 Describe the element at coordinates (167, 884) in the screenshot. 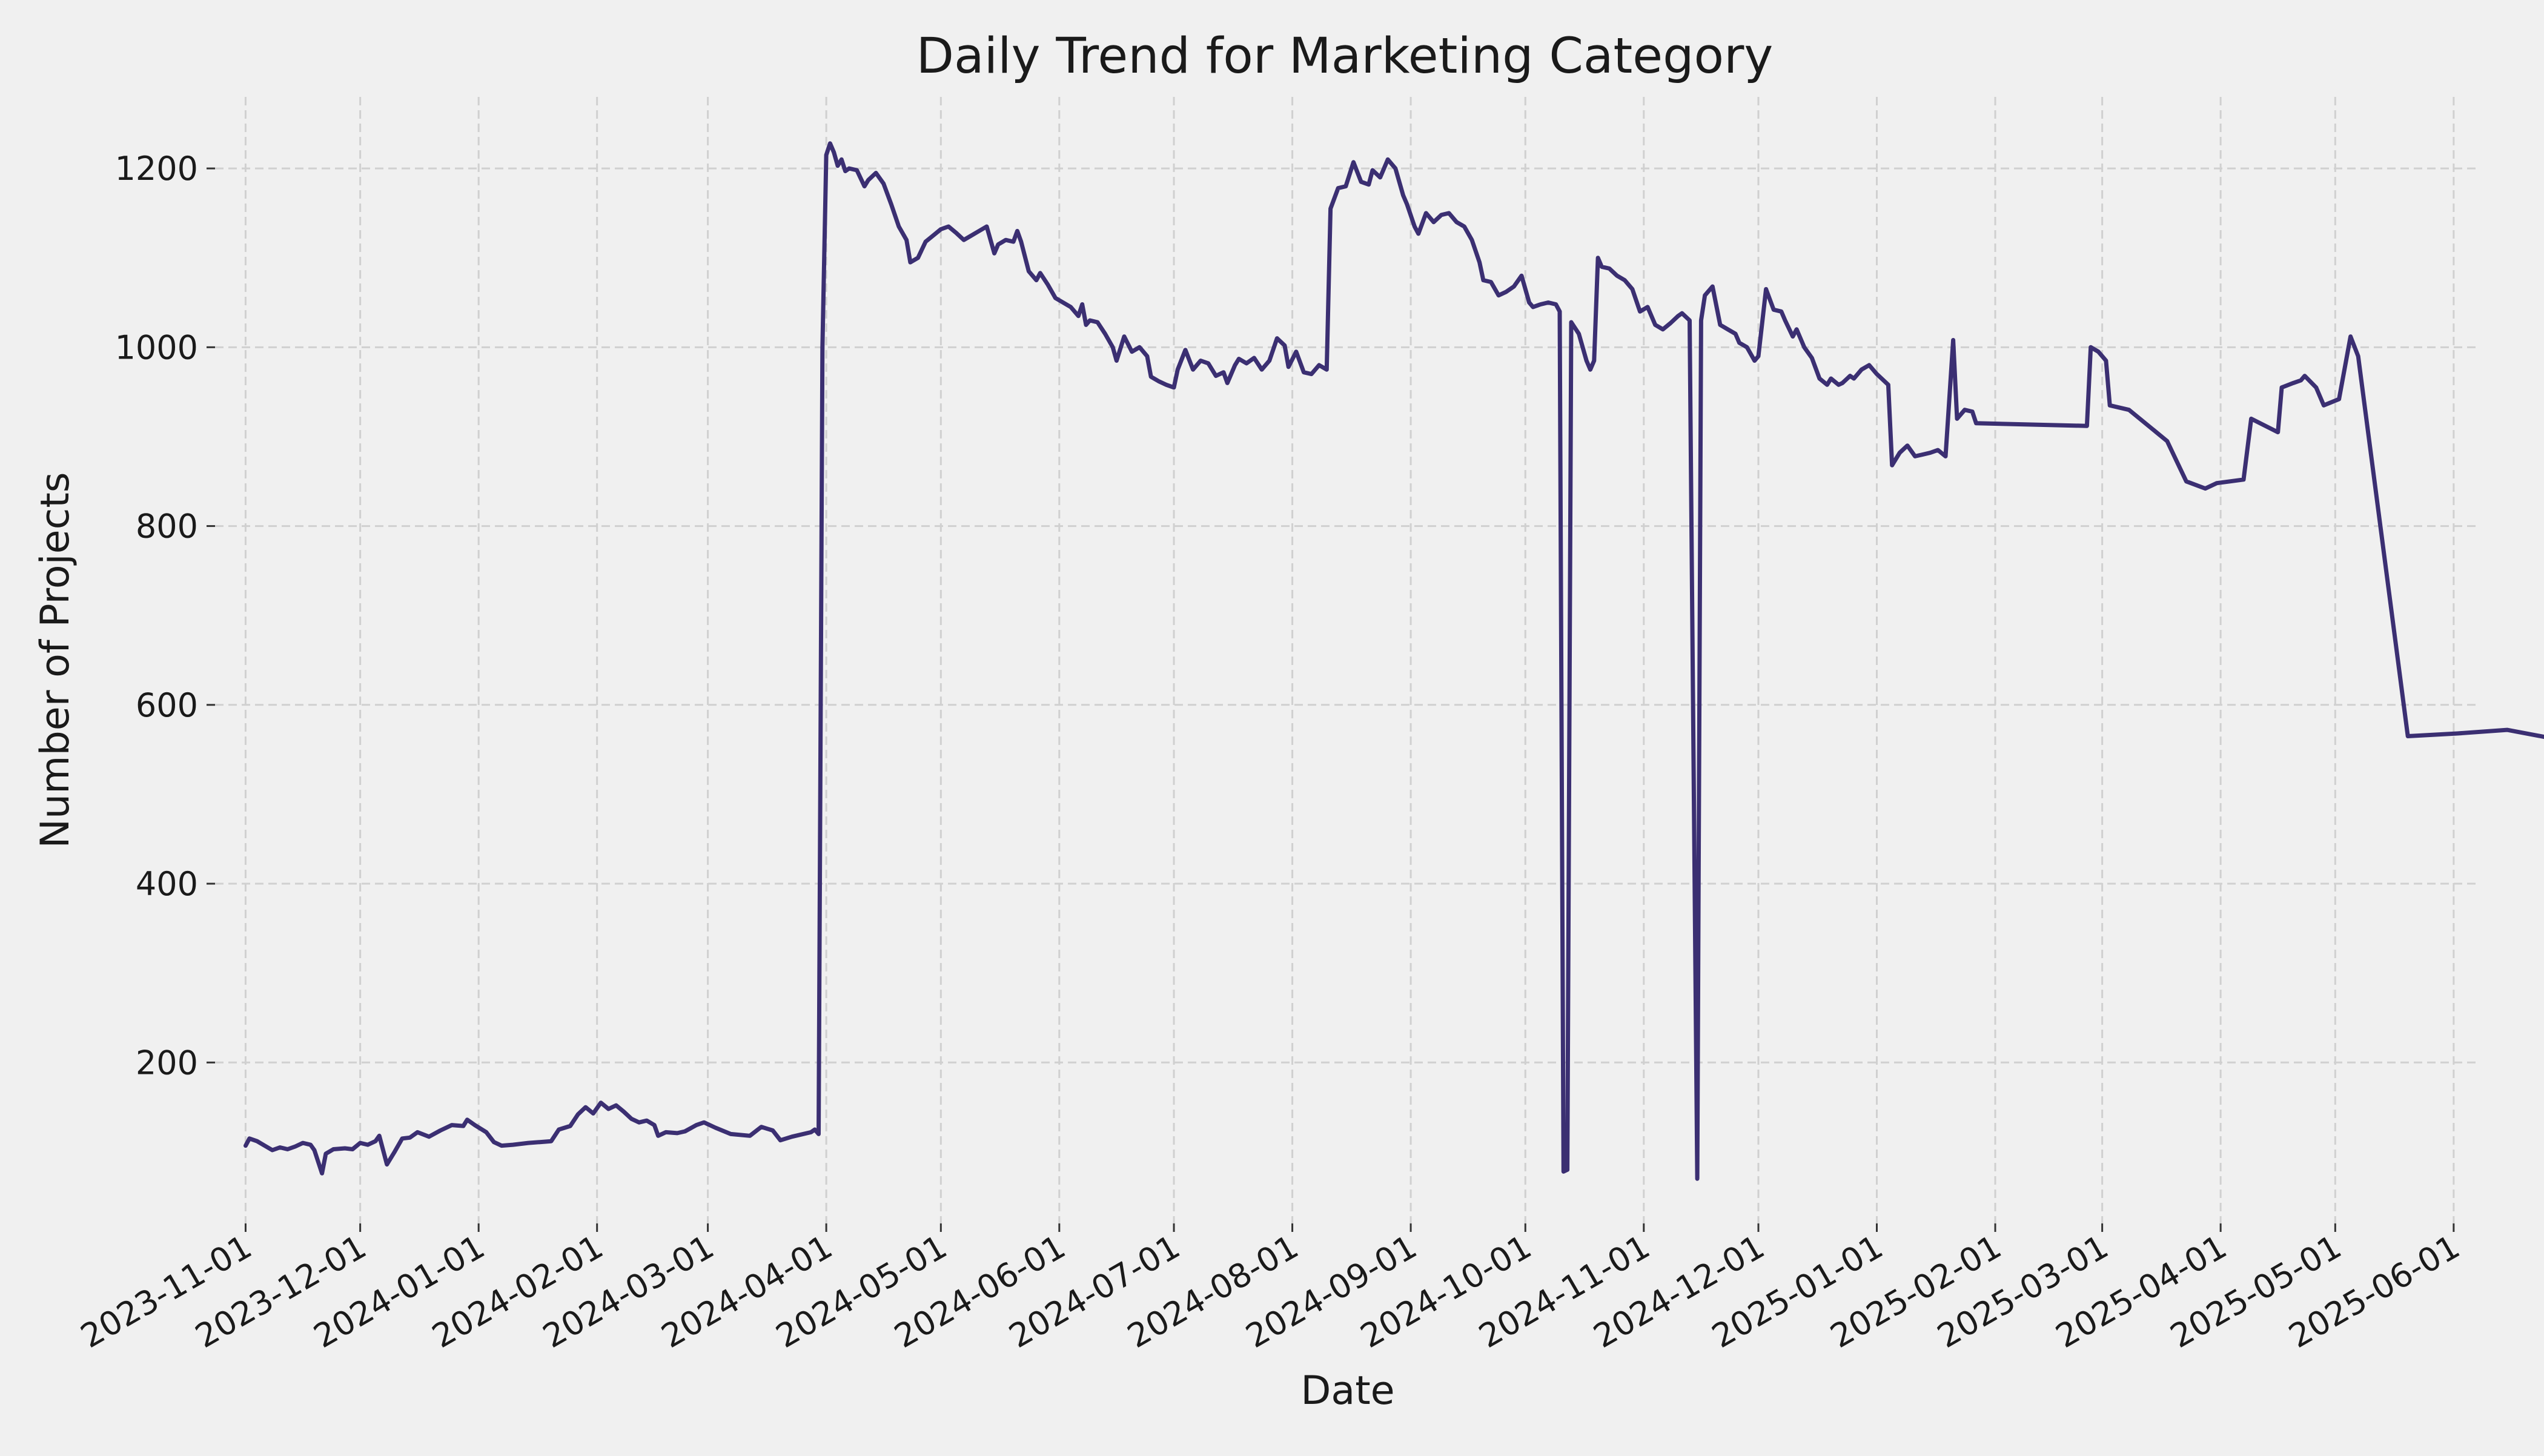

I see `y-tick-label: 400` at that location.